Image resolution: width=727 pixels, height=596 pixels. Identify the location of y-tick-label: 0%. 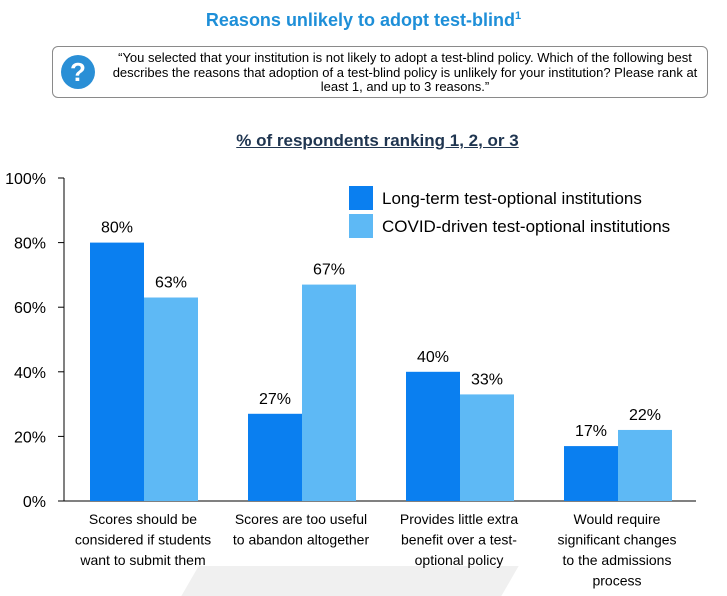
(34, 502).